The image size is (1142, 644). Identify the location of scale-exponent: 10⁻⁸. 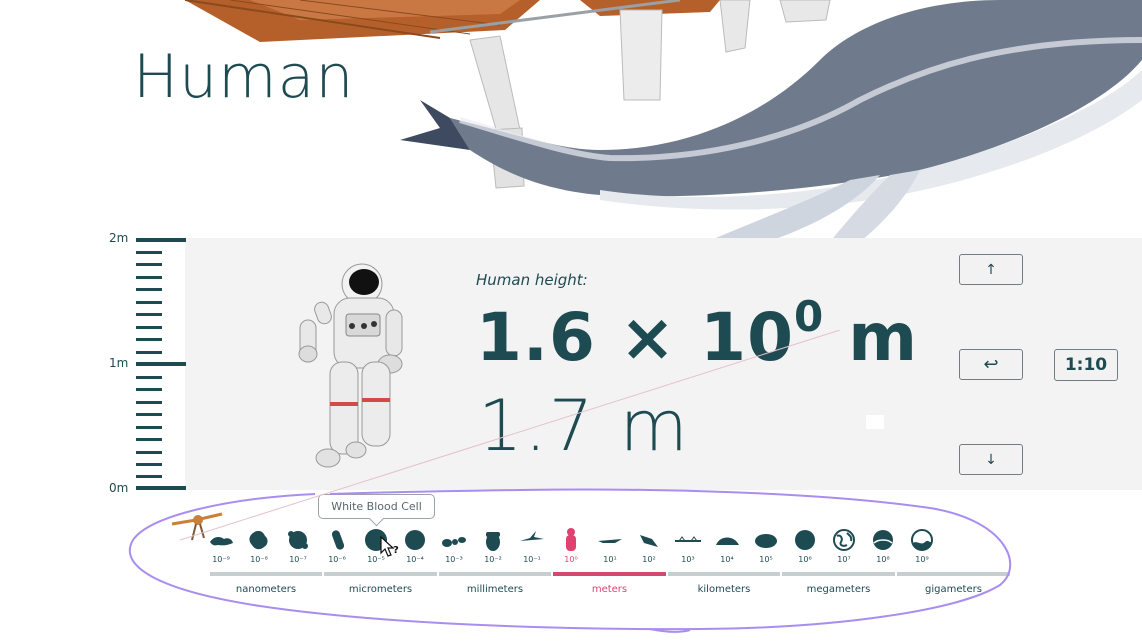
(259, 559).